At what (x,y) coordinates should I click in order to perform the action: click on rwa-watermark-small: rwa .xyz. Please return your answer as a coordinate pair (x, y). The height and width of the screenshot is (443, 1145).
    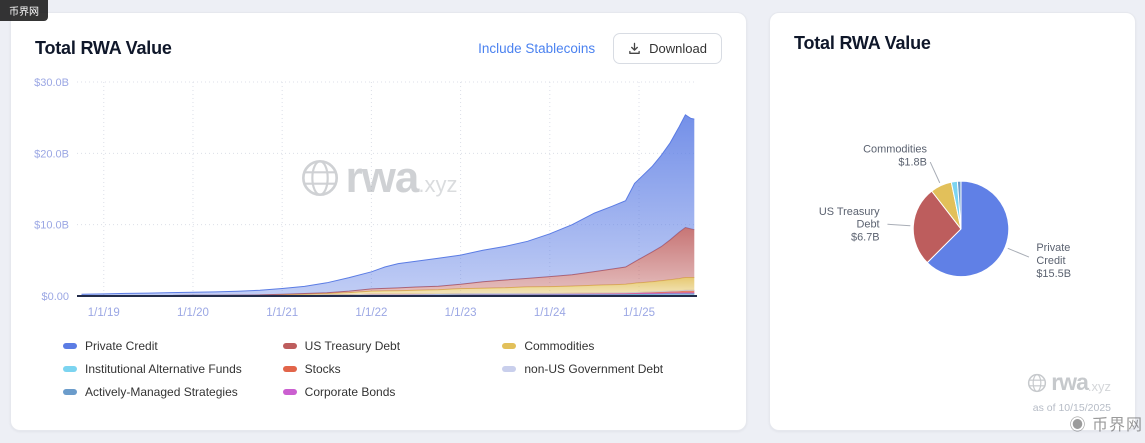
    Looking at the image, I should click on (1069, 382).